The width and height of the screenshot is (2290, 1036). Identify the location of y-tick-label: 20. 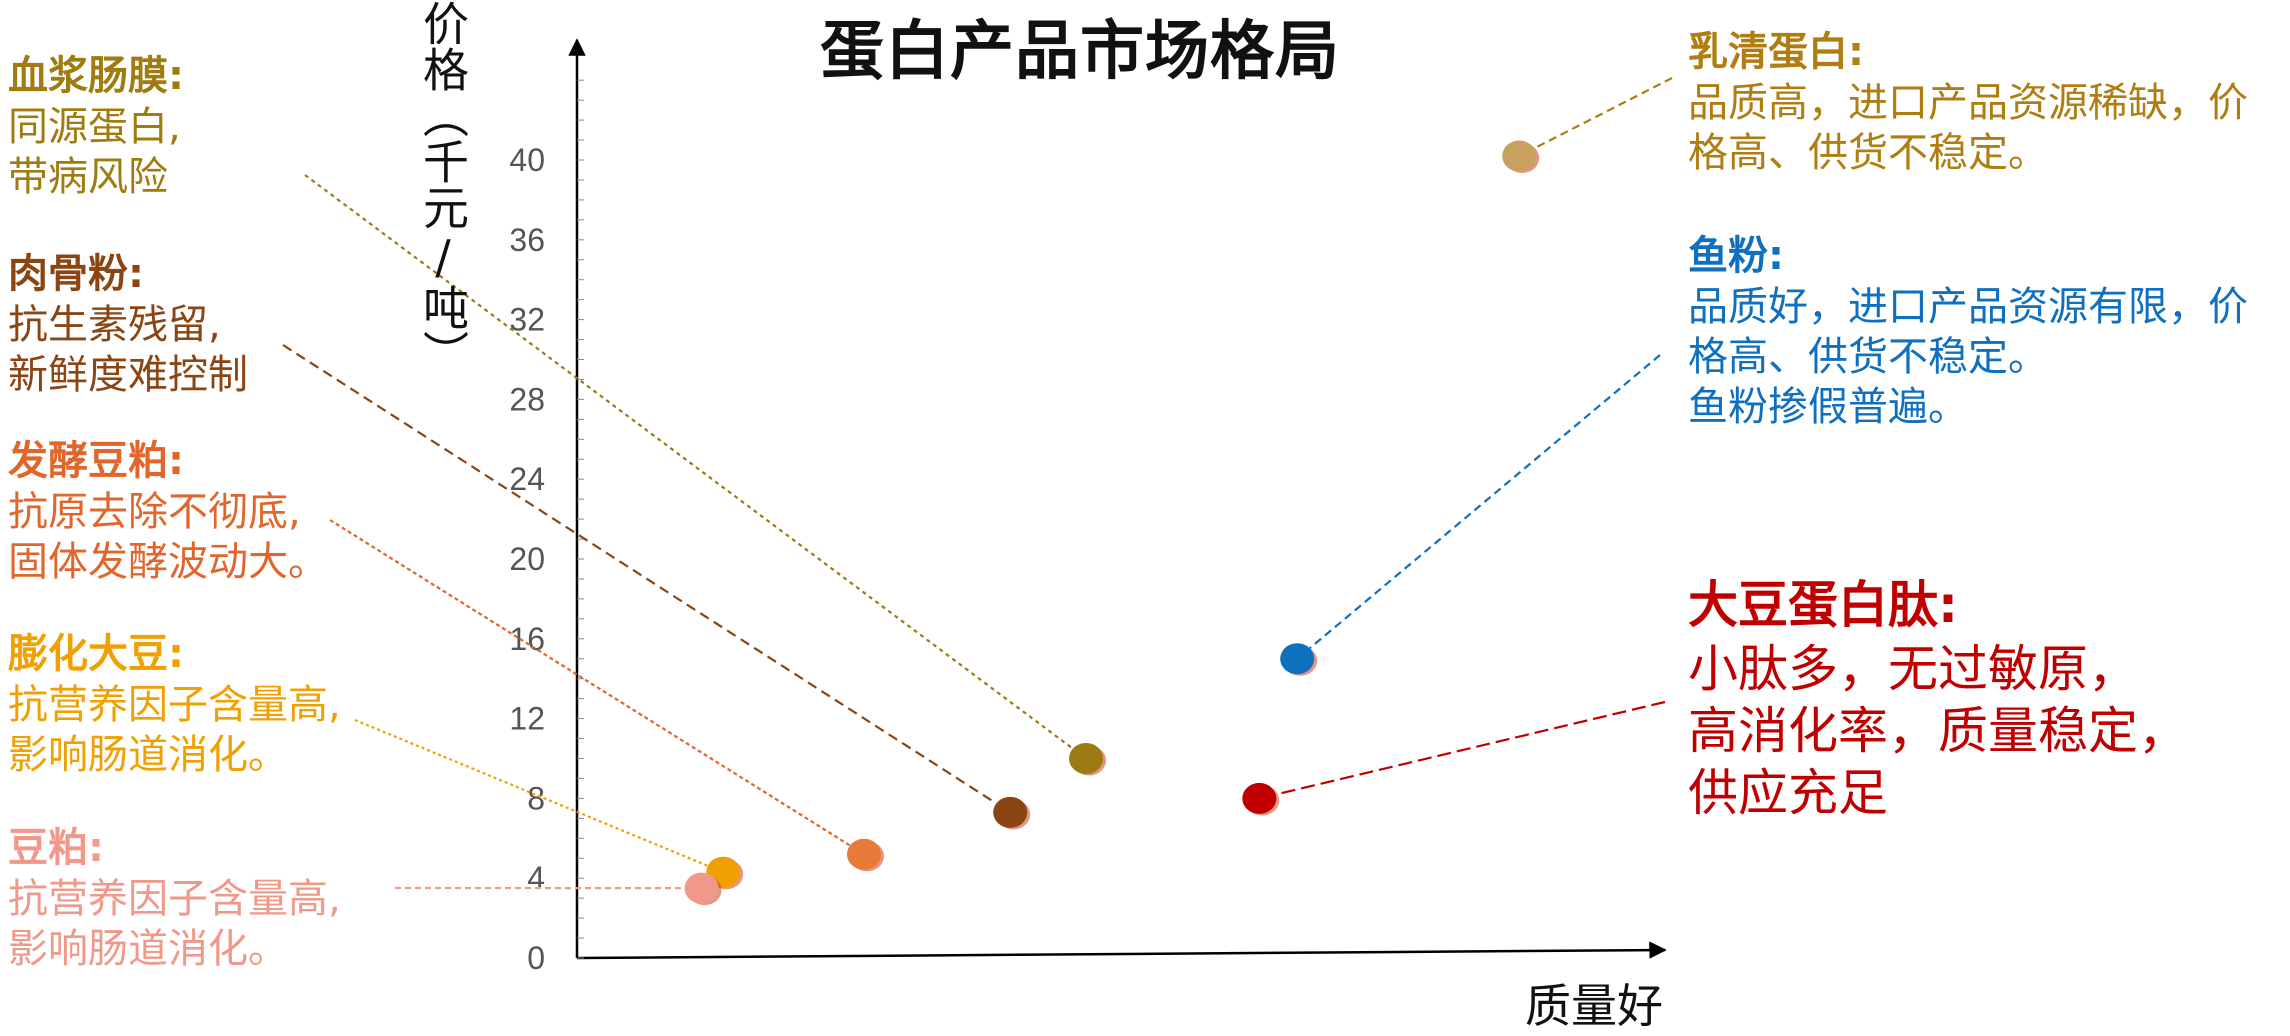
(527, 559).